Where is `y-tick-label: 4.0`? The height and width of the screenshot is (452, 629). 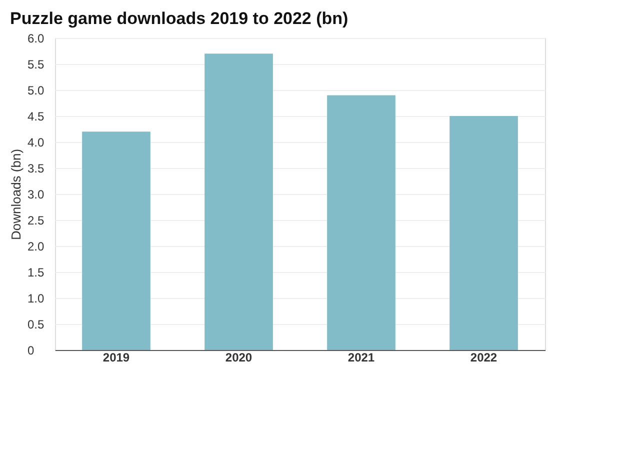 y-tick-label: 4.0 is located at coordinates (36, 143).